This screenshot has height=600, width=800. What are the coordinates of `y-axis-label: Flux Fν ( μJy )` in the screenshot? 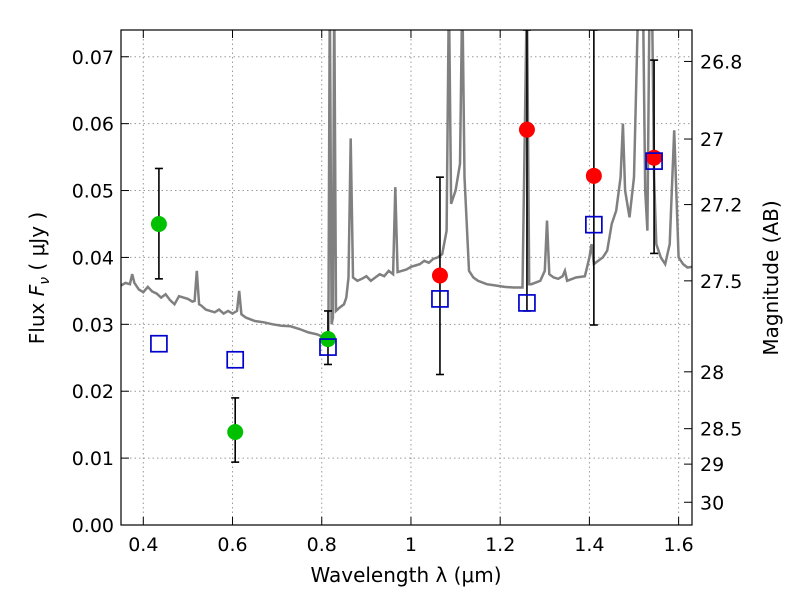 It's located at (39, 278).